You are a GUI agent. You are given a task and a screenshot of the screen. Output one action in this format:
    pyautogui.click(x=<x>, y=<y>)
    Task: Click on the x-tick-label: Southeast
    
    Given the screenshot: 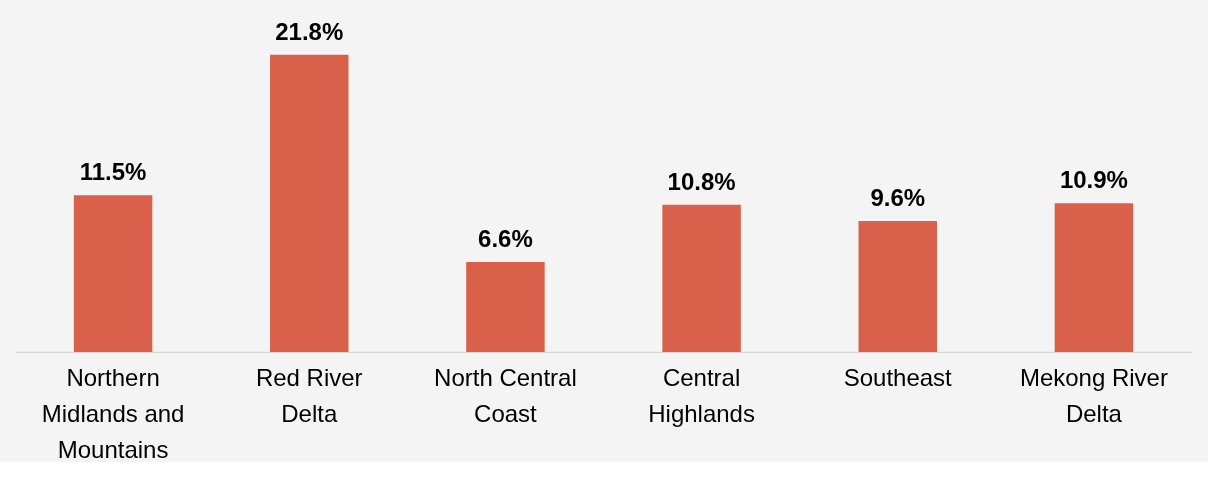 What is the action you would take?
    pyautogui.click(x=898, y=377)
    